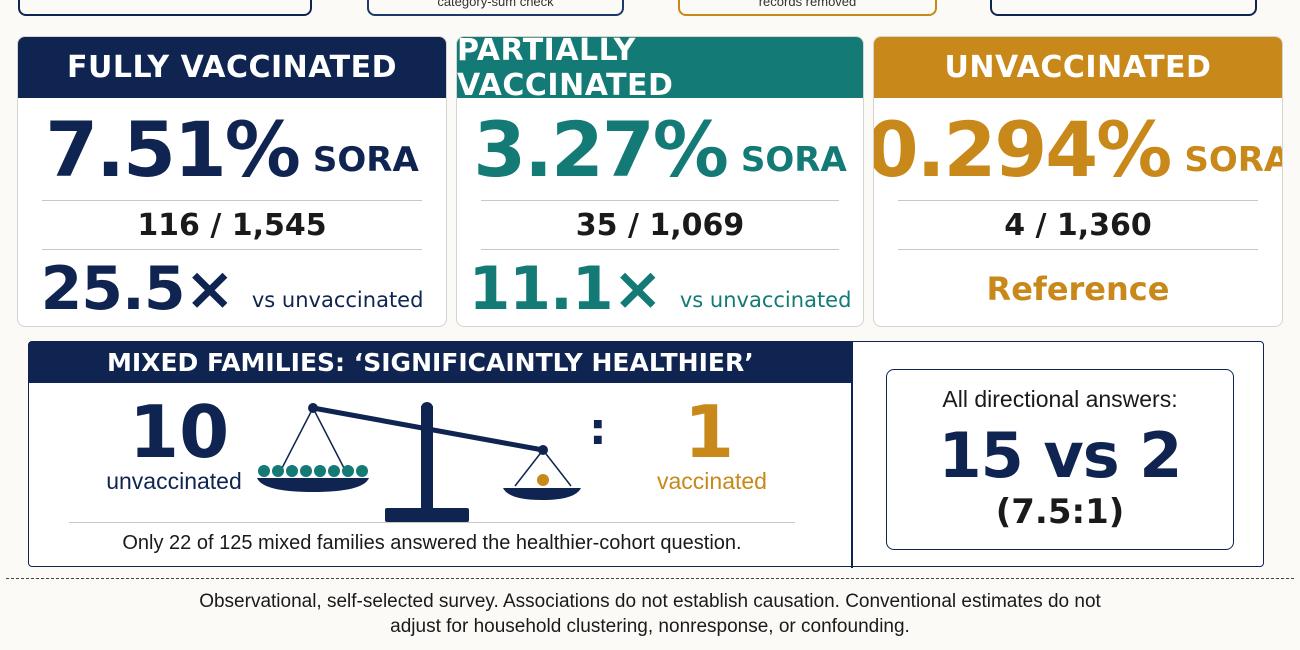 This screenshot has width=1300, height=650. I want to click on rate-value: 0.294%, so click(1022, 149).